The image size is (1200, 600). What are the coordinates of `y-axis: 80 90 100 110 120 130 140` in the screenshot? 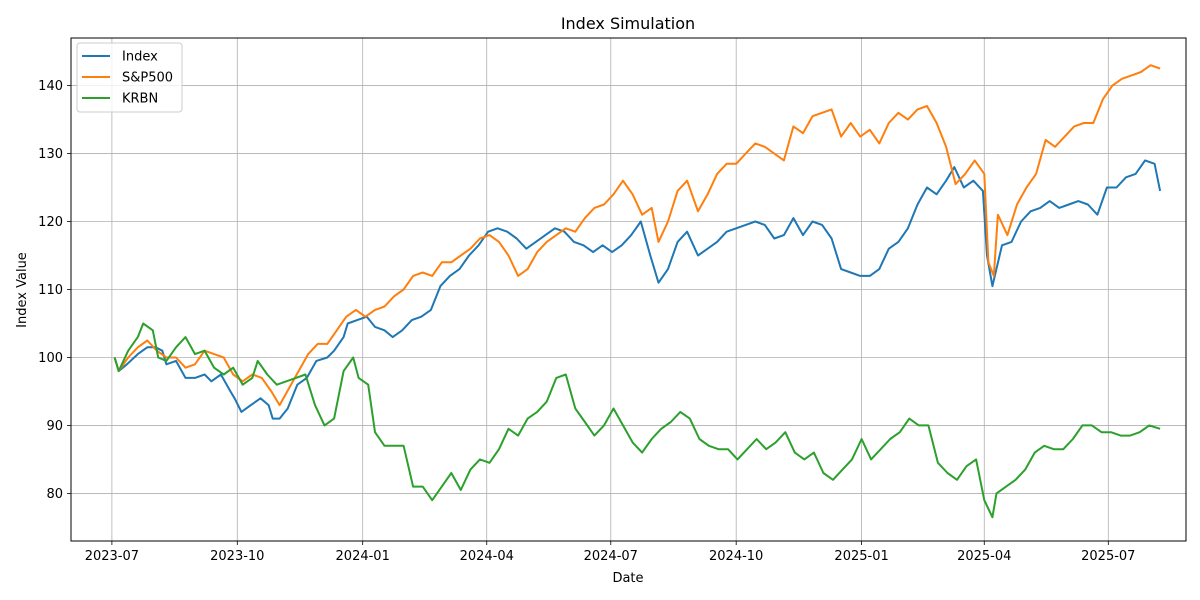 It's located at (54, 290).